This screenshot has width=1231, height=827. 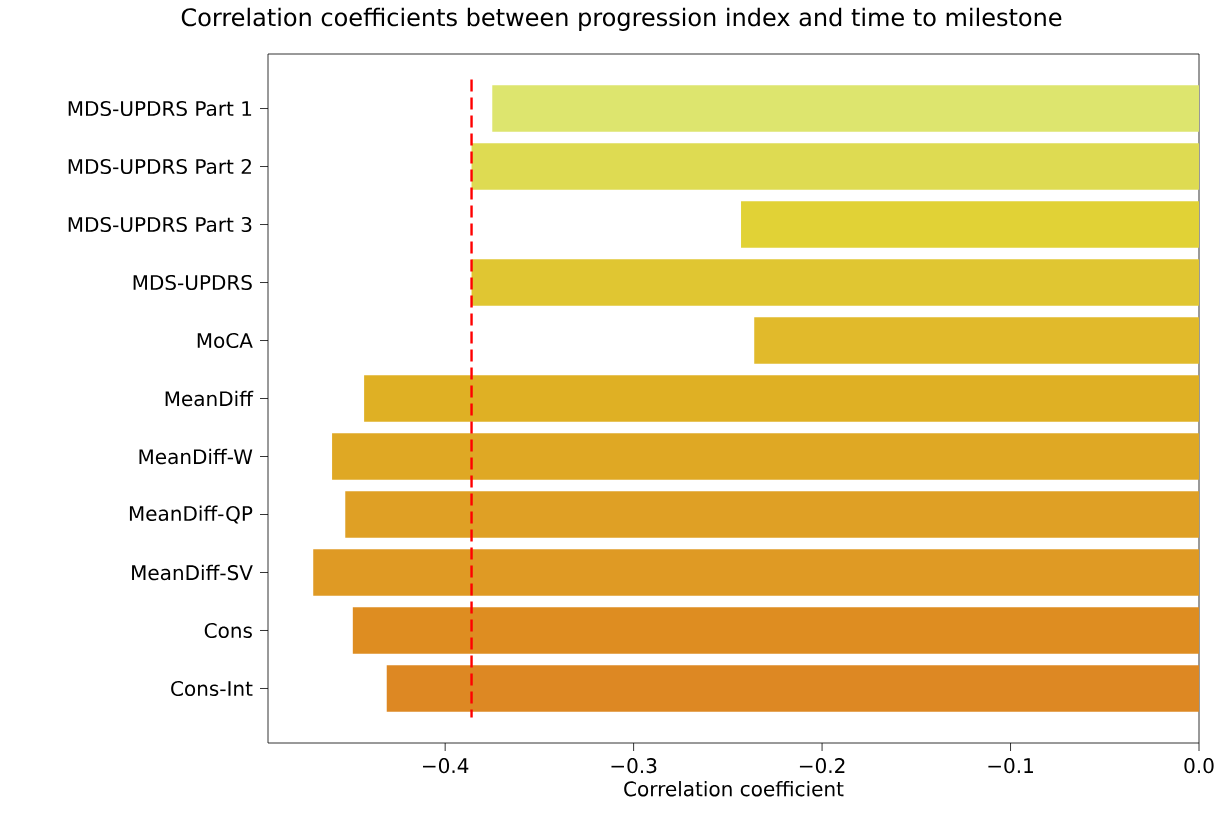 I want to click on x-tick-label: −0.2, so click(x=822, y=766).